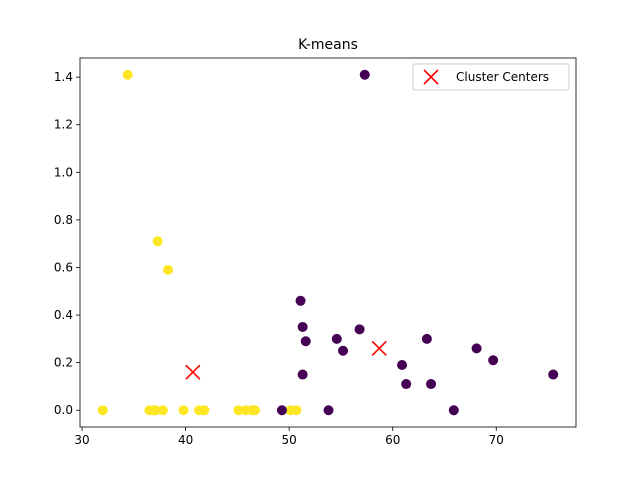 This screenshot has height=480, width=640. What do you see at coordinates (328, 45) in the screenshot?
I see `chart-title: K-means` at bounding box center [328, 45].